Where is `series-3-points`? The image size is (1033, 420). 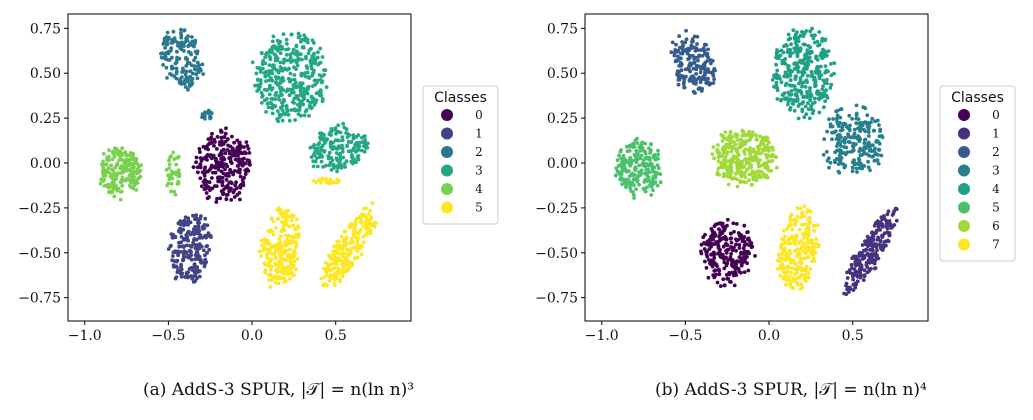
series-3-points is located at coordinates (310, 102).